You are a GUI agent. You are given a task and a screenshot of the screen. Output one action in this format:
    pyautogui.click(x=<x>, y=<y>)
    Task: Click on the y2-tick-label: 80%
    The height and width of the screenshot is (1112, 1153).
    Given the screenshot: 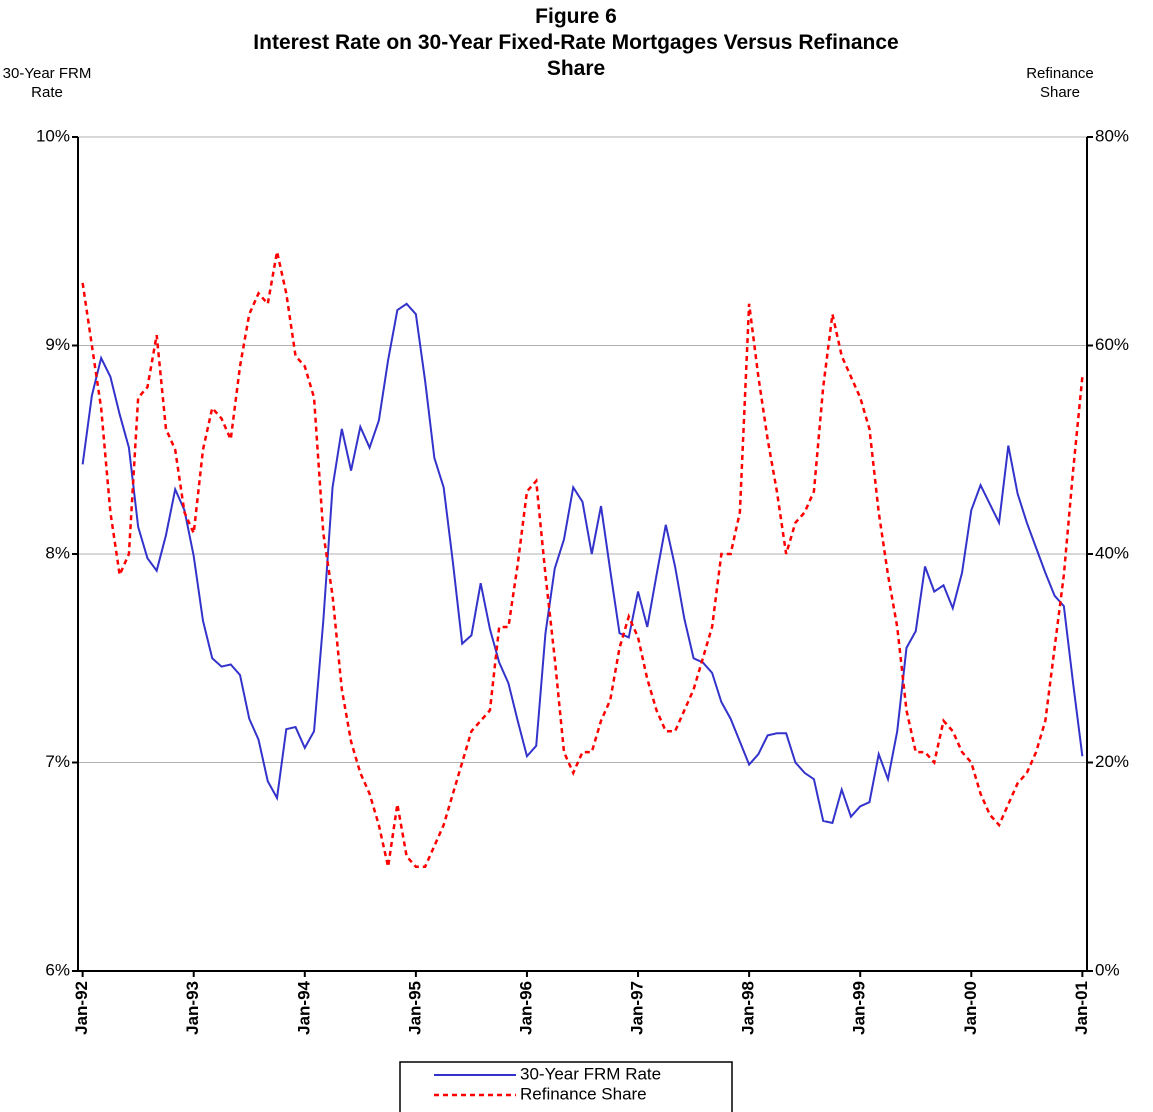 What is the action you would take?
    pyautogui.click(x=1112, y=135)
    